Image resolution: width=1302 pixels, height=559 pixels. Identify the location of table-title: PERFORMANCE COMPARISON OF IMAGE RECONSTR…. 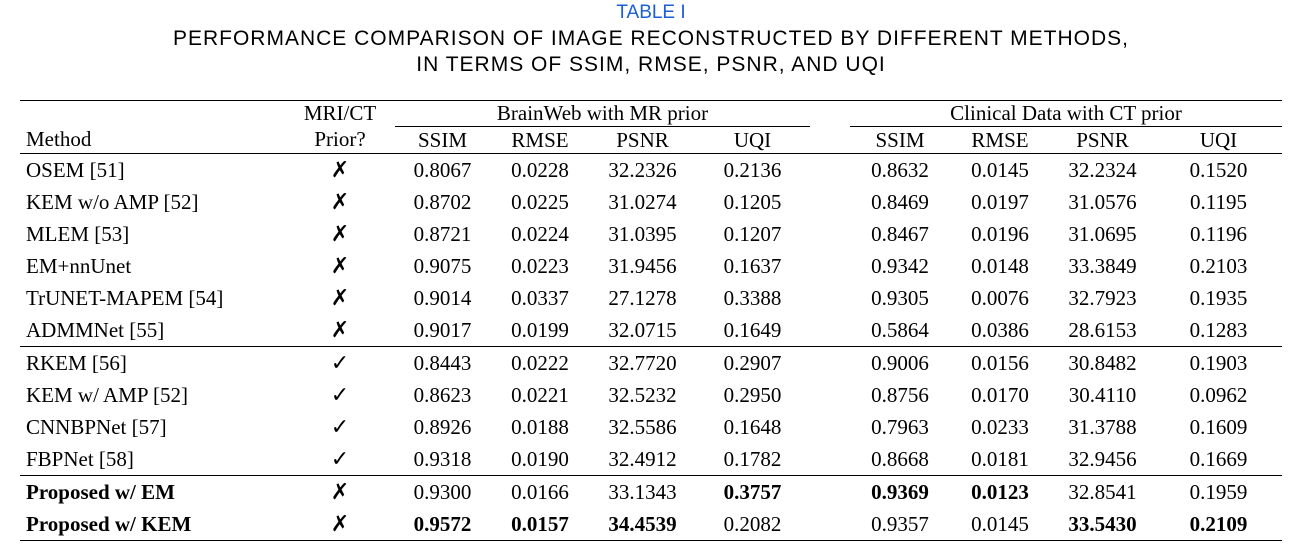
(651, 38).